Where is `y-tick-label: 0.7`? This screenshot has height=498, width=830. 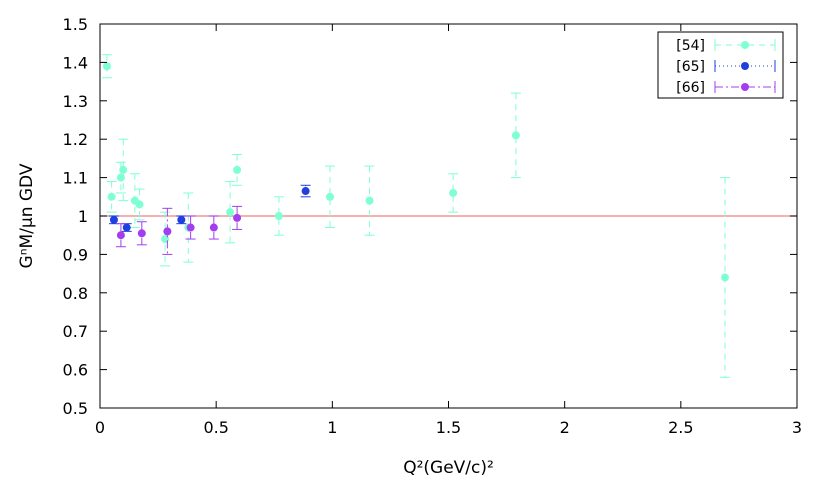 y-tick-label: 0.7 is located at coordinates (75, 331).